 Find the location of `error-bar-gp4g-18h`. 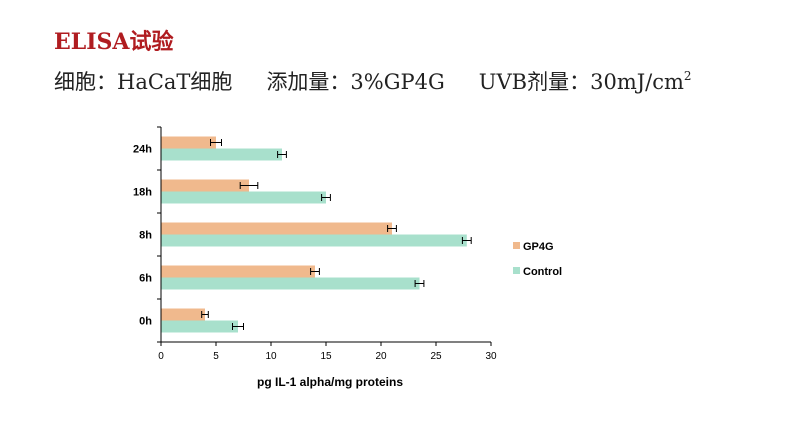

error-bar-gp4g-18h is located at coordinates (249, 185).